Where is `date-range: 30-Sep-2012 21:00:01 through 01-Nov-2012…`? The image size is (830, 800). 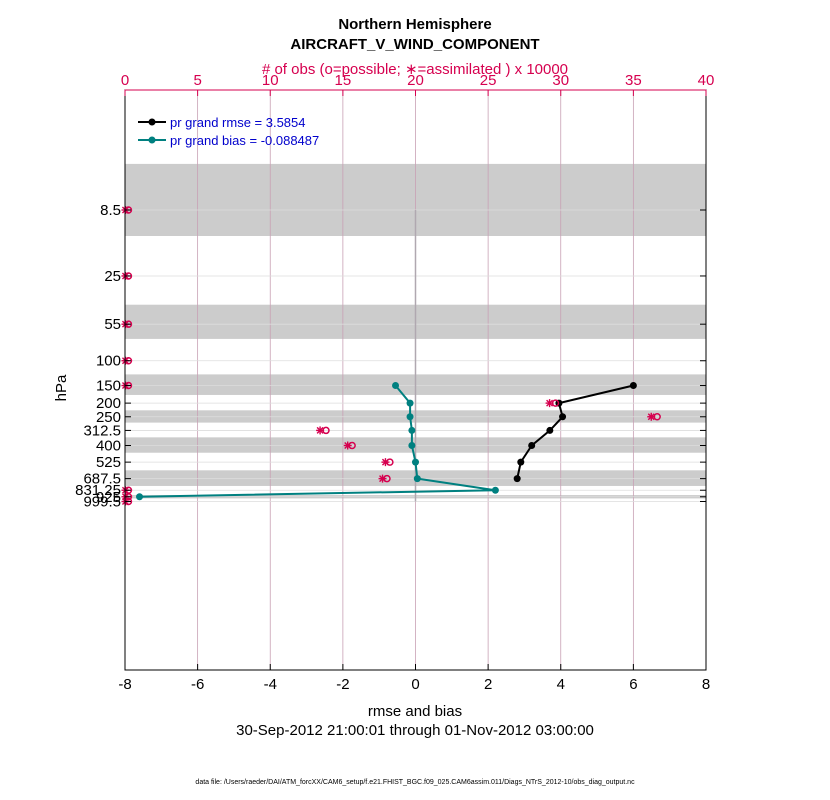
date-range: 30-Sep-2012 21:00:01 through 01-Nov-2012… is located at coordinates (415, 730).